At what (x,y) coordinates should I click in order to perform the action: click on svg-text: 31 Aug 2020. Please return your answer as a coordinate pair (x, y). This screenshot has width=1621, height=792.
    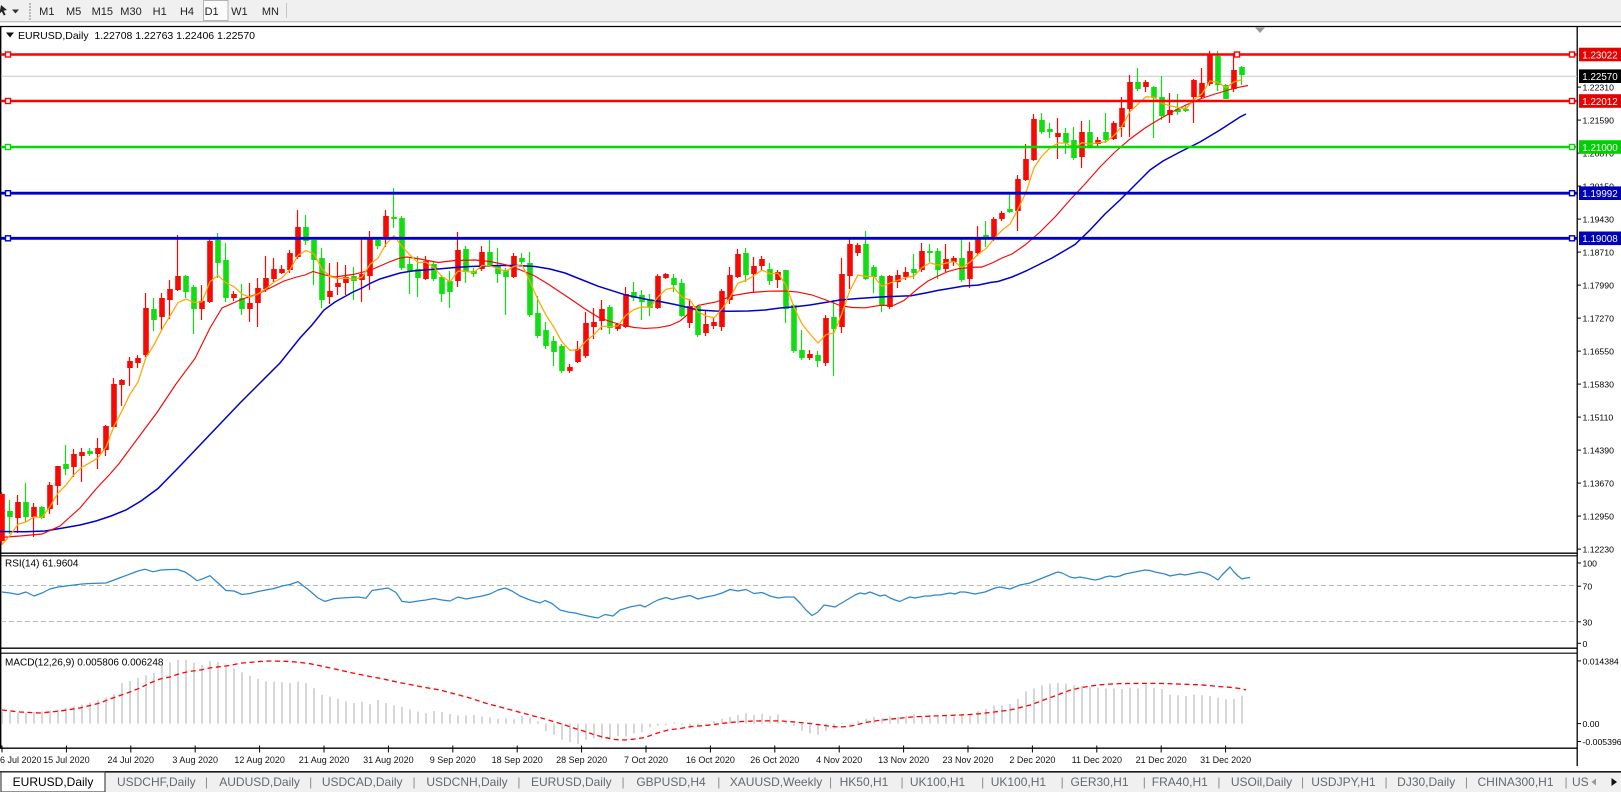
    Looking at the image, I should click on (388, 760).